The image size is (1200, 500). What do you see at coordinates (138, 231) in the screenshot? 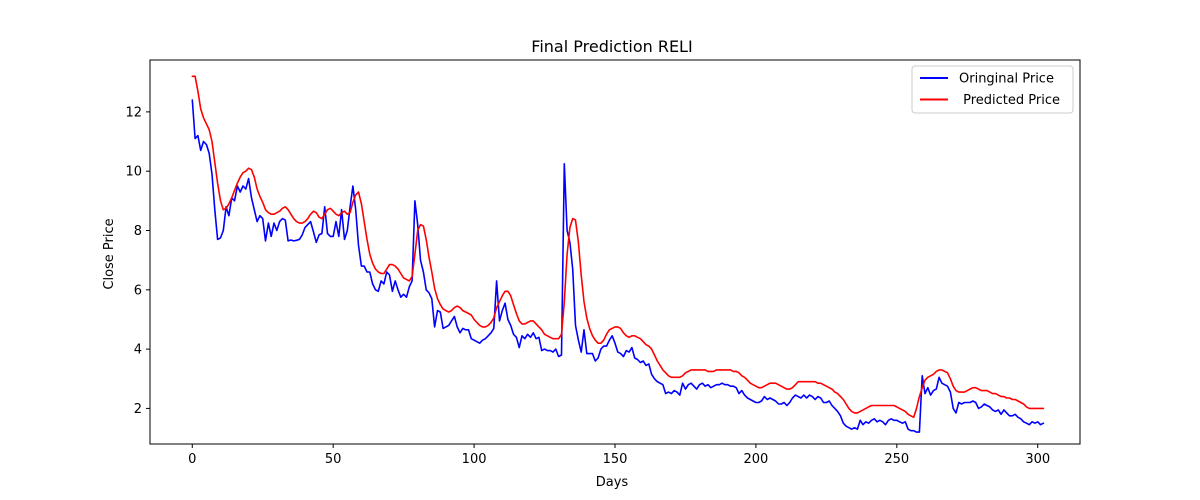
I see `y-tick-label: 8` at bounding box center [138, 231].